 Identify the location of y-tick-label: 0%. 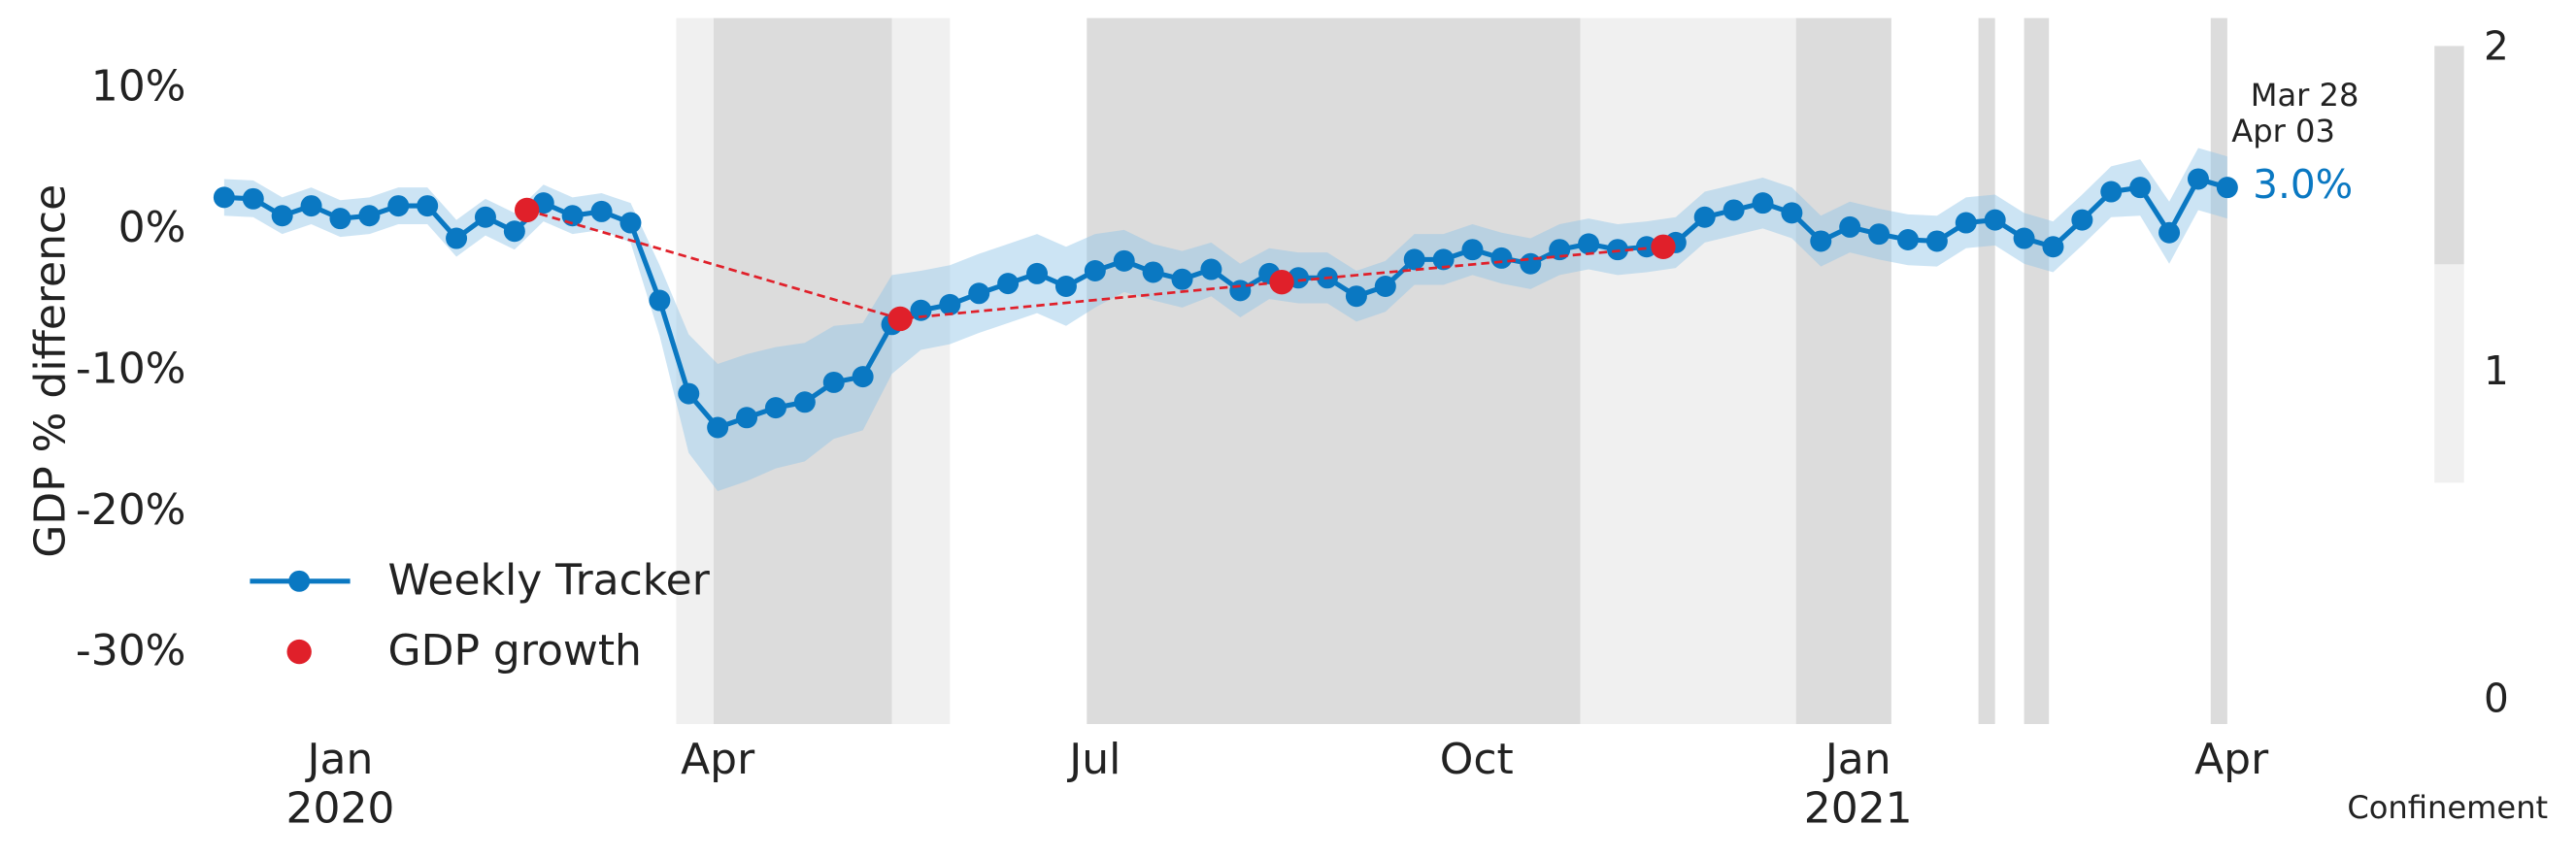
(152, 227).